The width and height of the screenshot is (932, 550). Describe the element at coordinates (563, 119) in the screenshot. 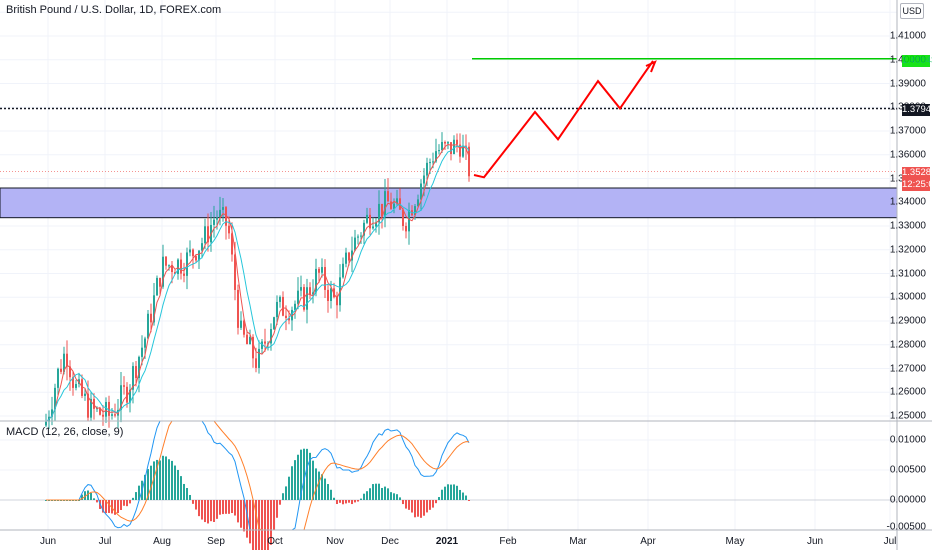

I see `projection-zigzag-line` at that location.